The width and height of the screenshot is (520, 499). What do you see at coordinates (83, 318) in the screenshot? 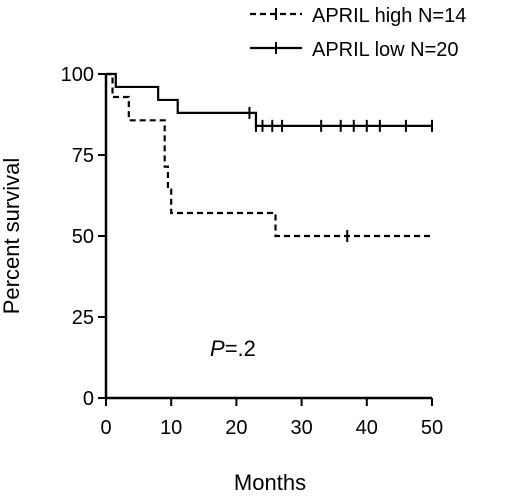
I see `y-tick-label: 25` at bounding box center [83, 318].